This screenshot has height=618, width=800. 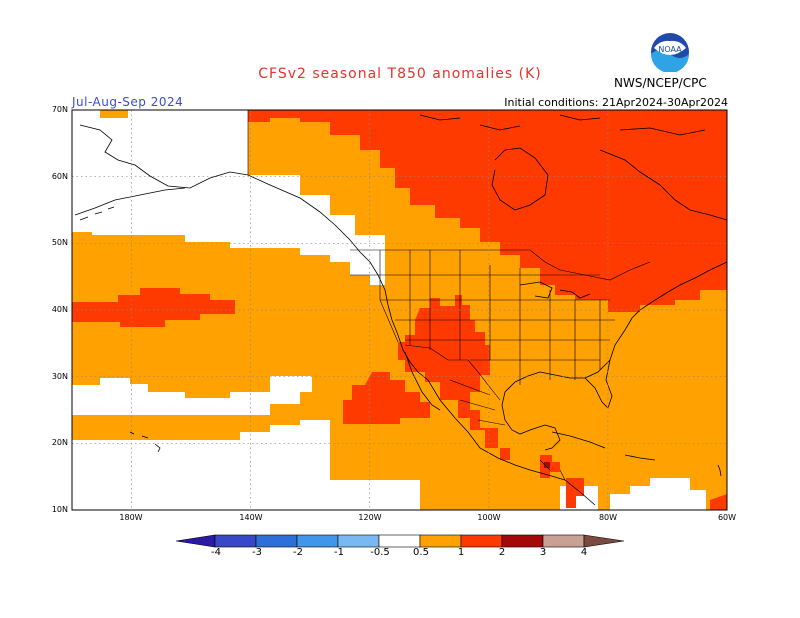 What do you see at coordinates (489, 517) in the screenshot?
I see `lon-label: 100W` at bounding box center [489, 517].